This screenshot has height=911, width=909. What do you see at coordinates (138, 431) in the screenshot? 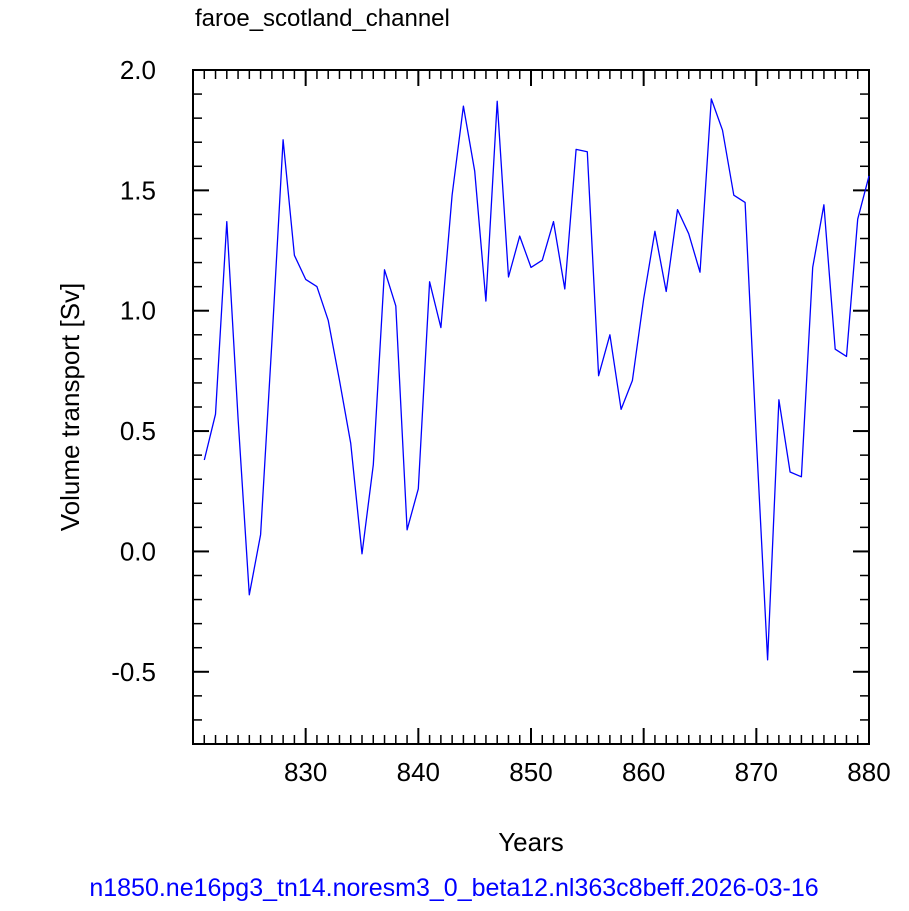
I see `y-tick-label: 0.5` at bounding box center [138, 431].